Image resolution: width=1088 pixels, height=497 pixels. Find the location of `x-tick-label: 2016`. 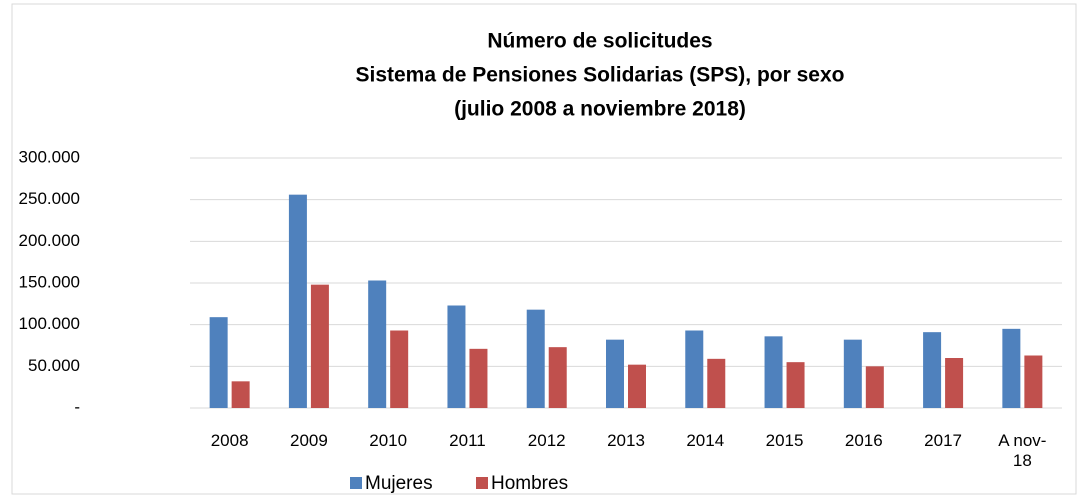

x-tick-label: 2016 is located at coordinates (863, 440).